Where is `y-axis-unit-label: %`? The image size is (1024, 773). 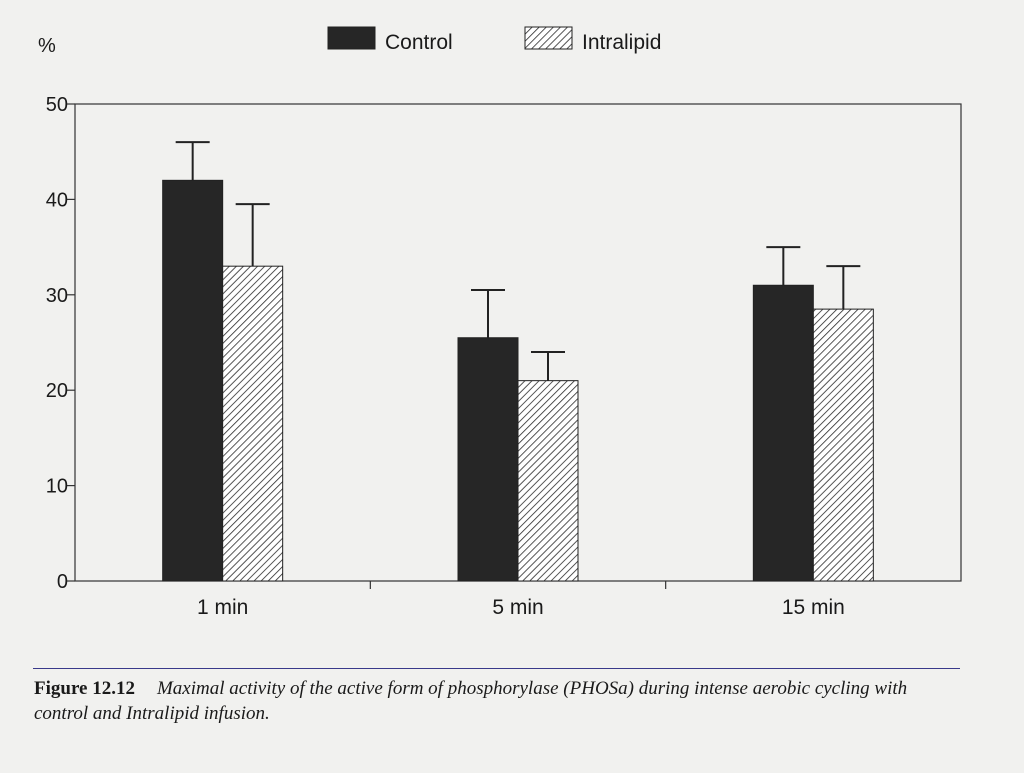
y-axis-unit-label: % is located at coordinates (47, 46).